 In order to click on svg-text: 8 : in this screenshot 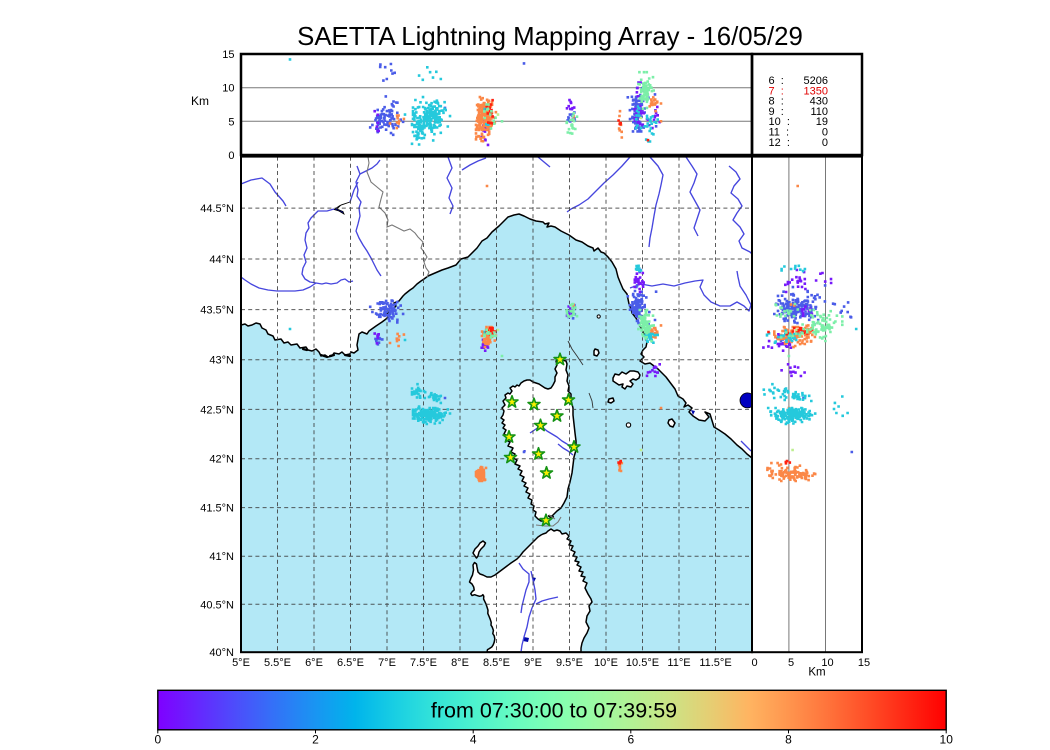, I will do `click(776, 102)`.